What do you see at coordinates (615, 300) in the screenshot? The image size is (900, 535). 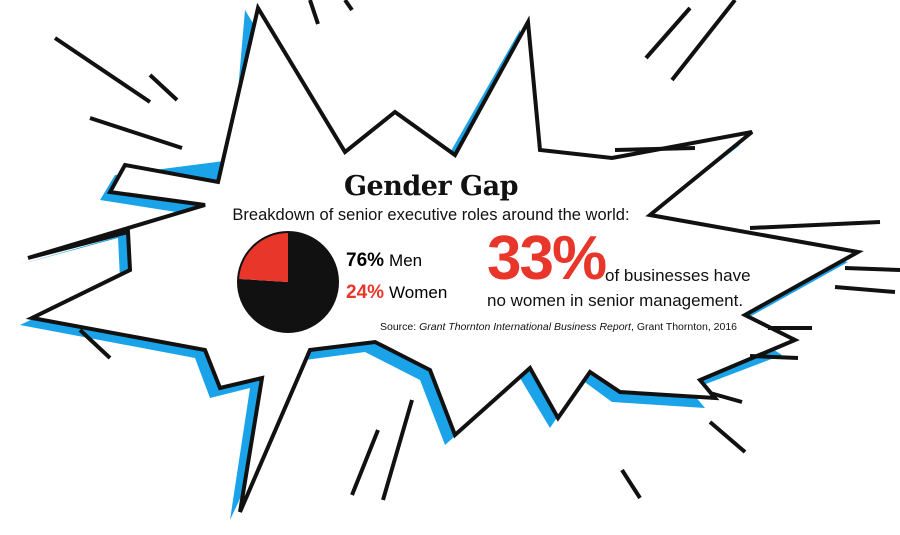 I see `callout-text-line2: no women in senior management.` at bounding box center [615, 300].